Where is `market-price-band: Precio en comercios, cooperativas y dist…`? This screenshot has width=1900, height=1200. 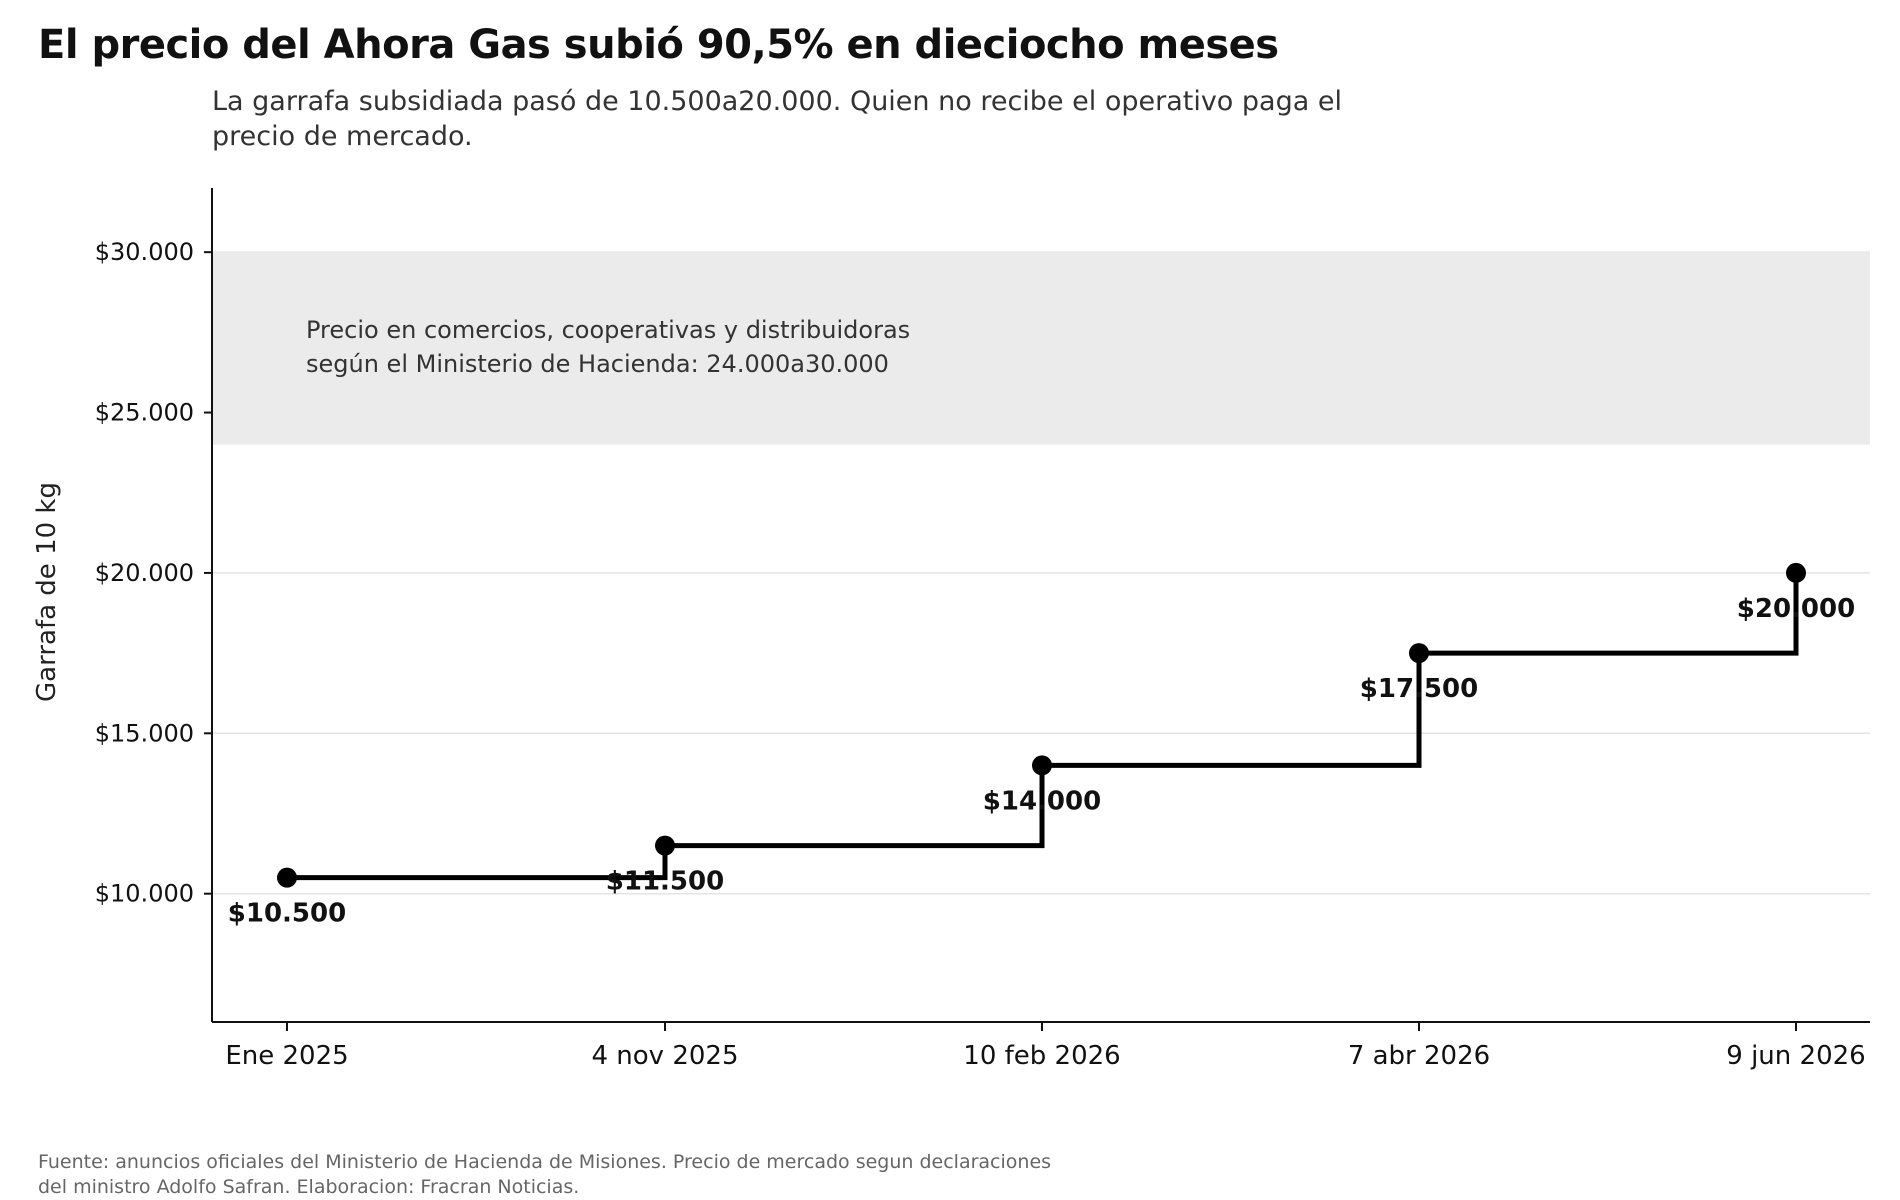 market-price-band: Precio en comercios, cooperativas y dist… is located at coordinates (1041, 348).